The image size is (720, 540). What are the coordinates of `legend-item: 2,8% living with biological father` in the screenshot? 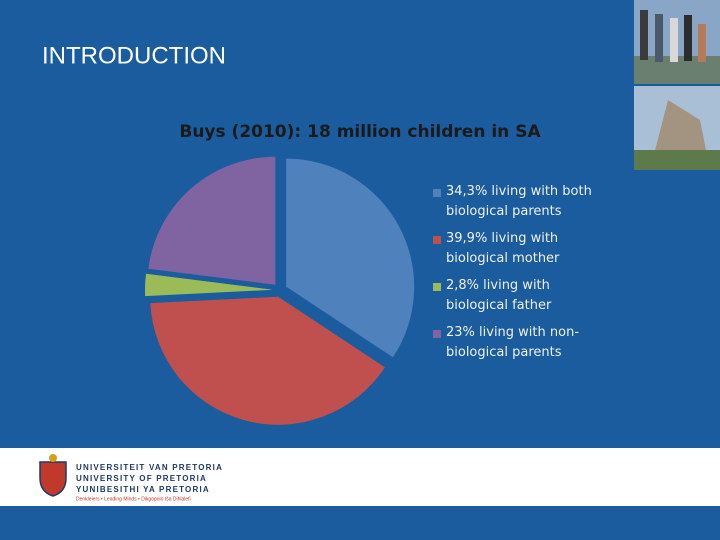 It's located at (499, 295).